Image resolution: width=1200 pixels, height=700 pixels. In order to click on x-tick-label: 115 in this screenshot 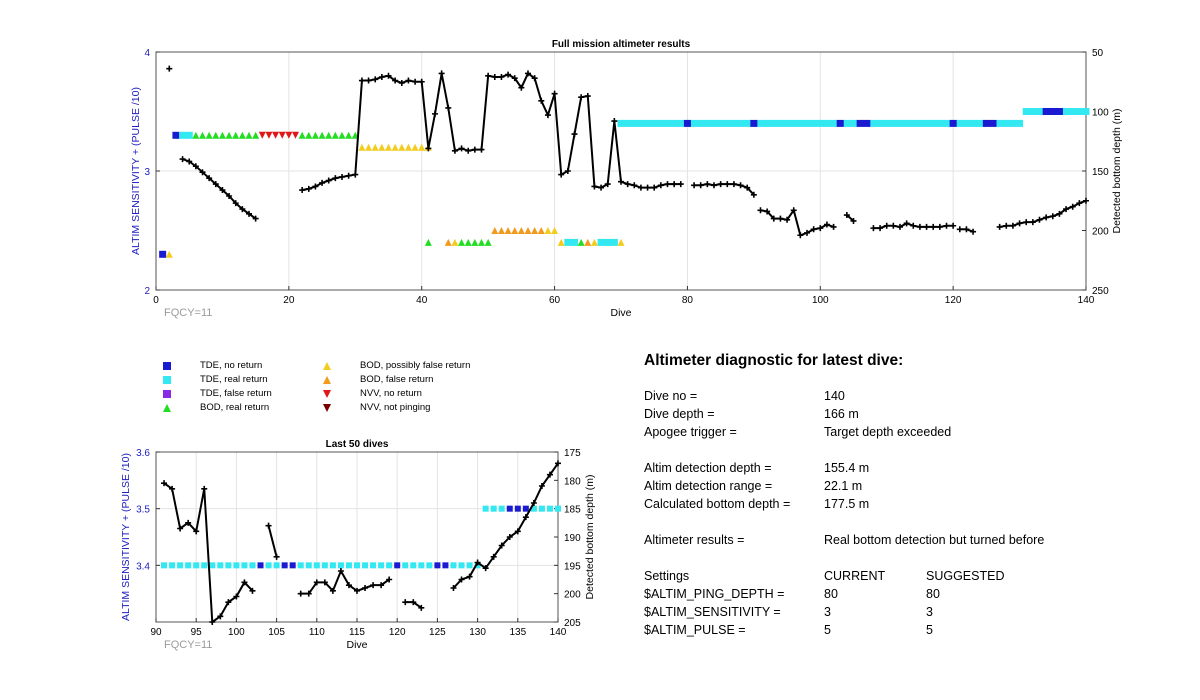, I will do `click(357, 632)`.